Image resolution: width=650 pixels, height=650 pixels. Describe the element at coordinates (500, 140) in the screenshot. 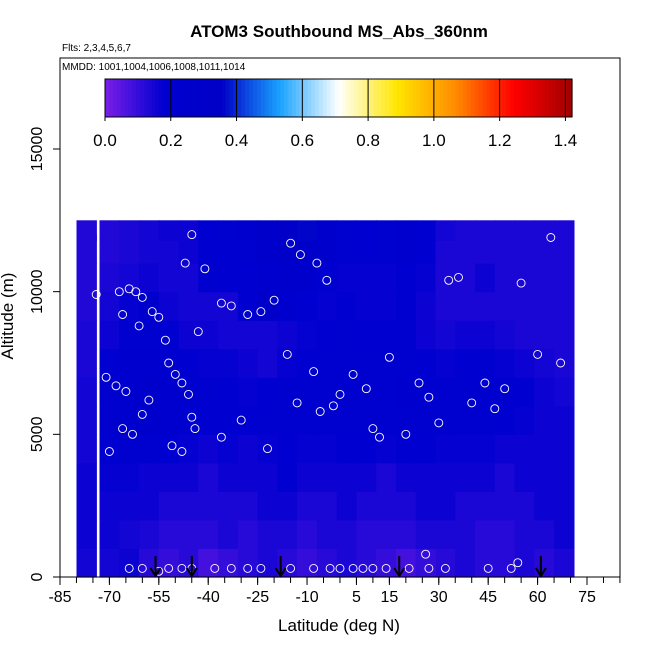

I see `colorbar-tick-label: 1.2` at that location.